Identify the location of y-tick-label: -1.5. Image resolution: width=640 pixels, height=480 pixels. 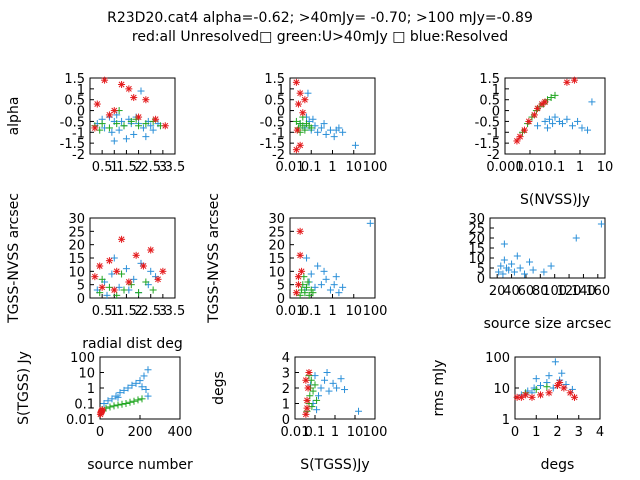
(72, 144).